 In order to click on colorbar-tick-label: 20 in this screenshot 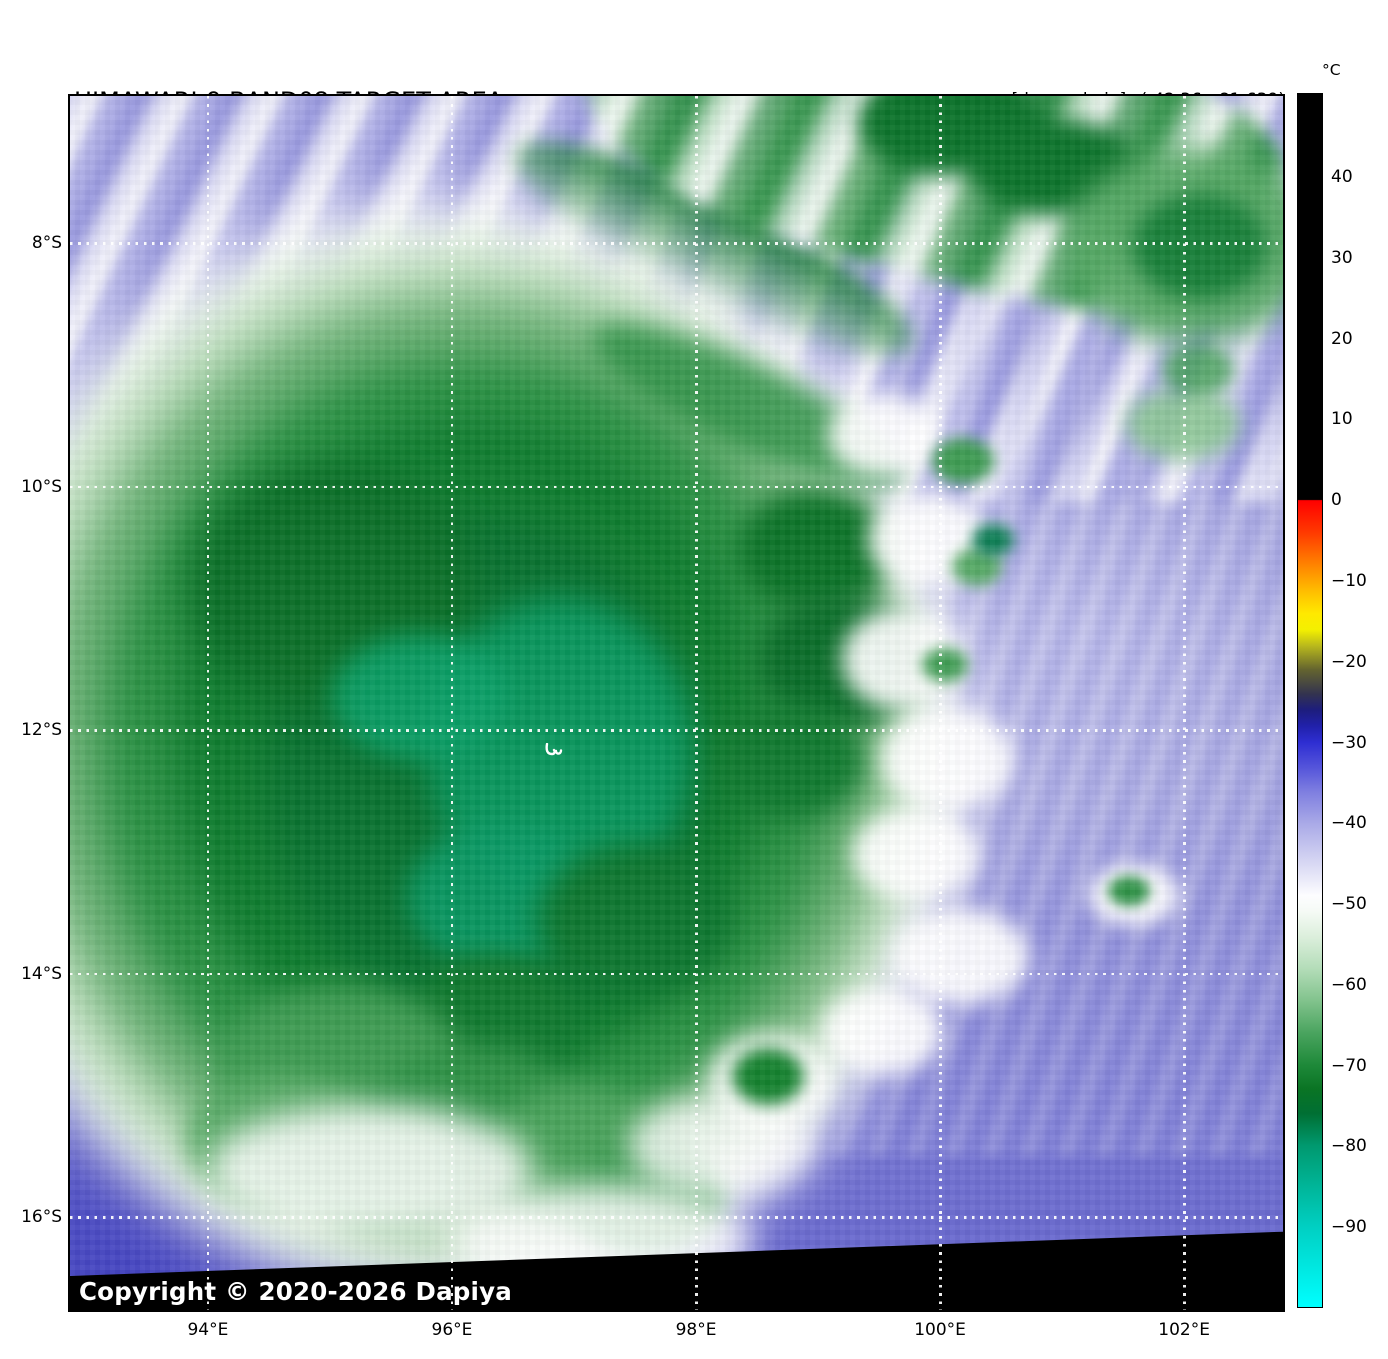, I will do `click(1342, 338)`.